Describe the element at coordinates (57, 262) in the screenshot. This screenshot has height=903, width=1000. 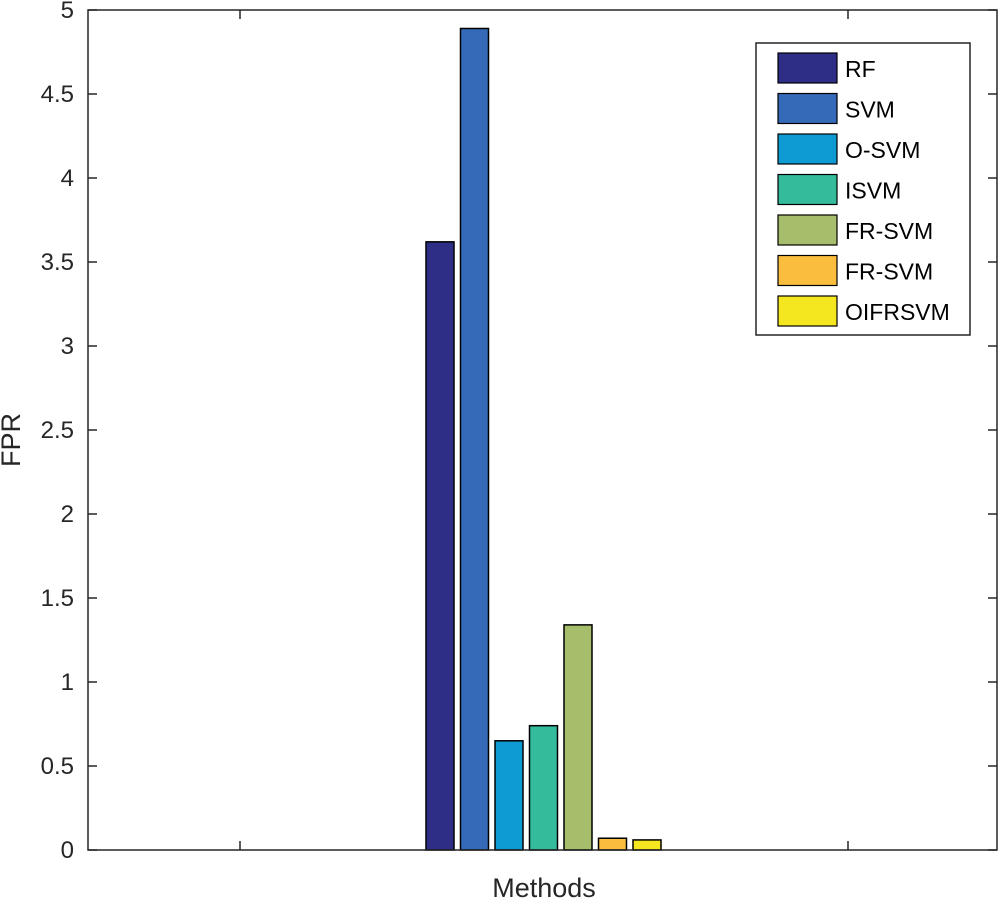
I see `y-tick-label: 3.5` at that location.